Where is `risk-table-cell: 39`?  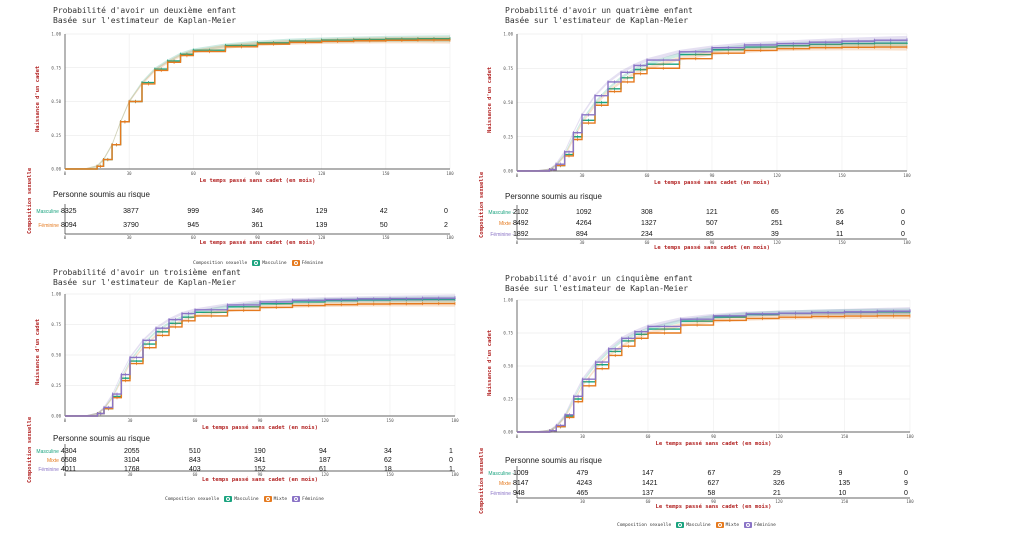 risk-table-cell: 39 is located at coordinates (775, 234).